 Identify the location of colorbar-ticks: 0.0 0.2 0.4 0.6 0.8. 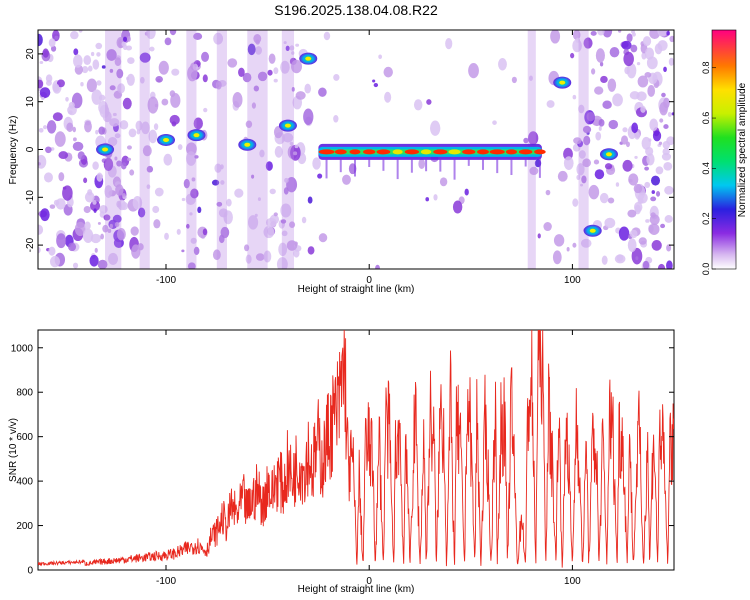
(708, 168).